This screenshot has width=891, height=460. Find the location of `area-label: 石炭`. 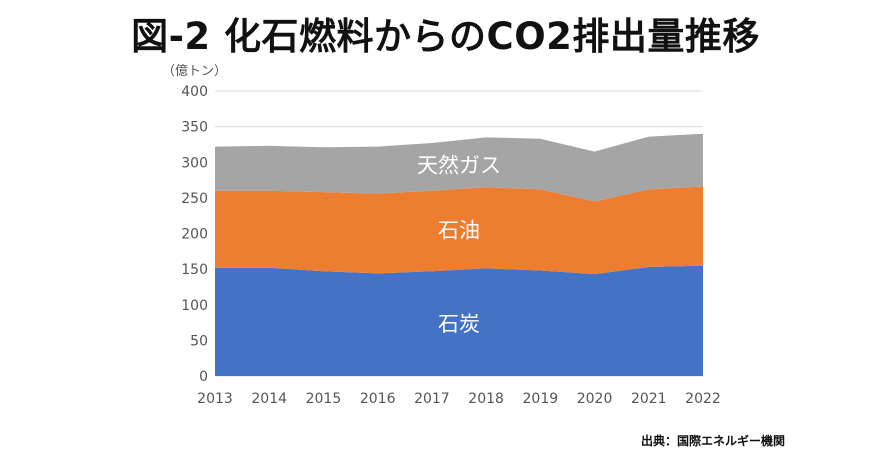

area-label: 石炭 is located at coordinates (459, 324).